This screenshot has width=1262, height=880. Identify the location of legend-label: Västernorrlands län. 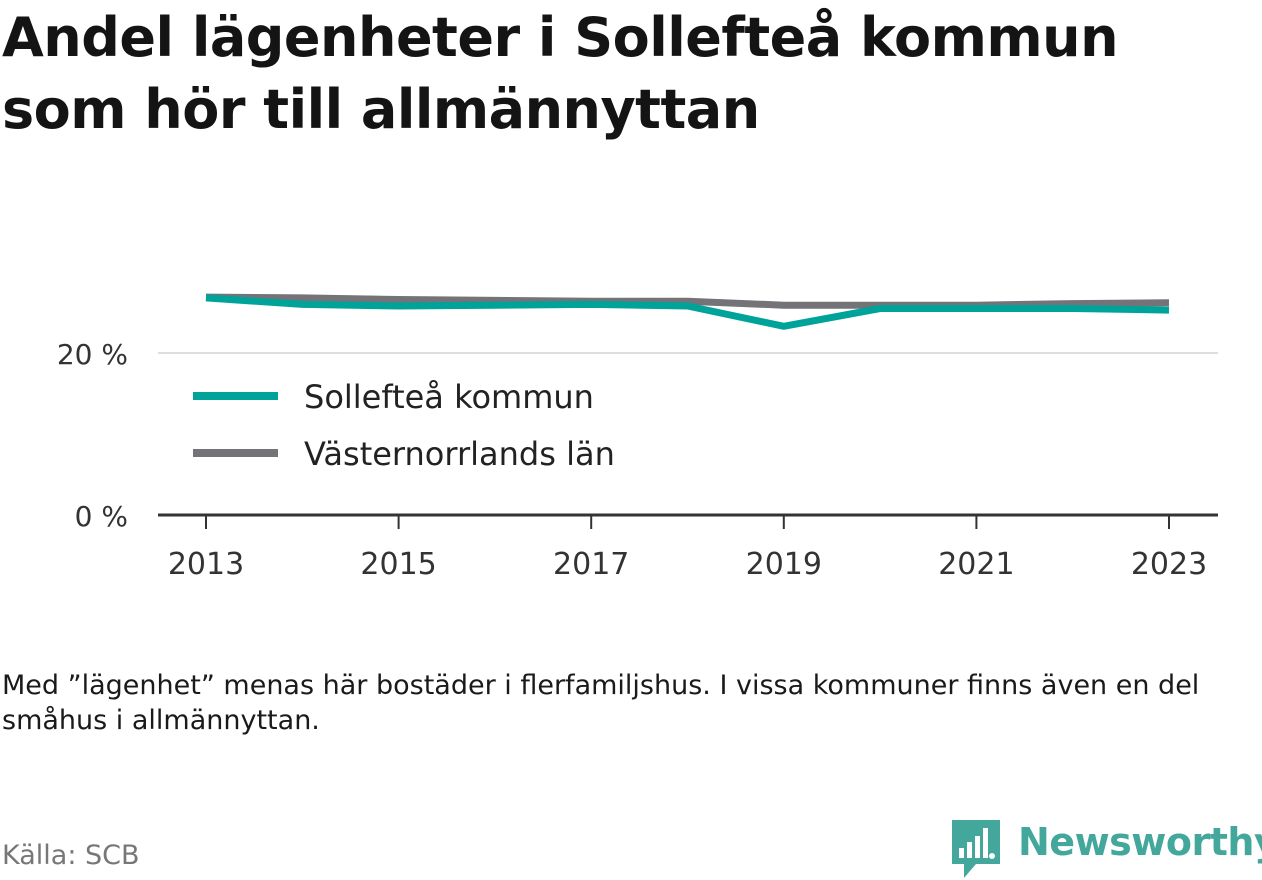
(459, 454).